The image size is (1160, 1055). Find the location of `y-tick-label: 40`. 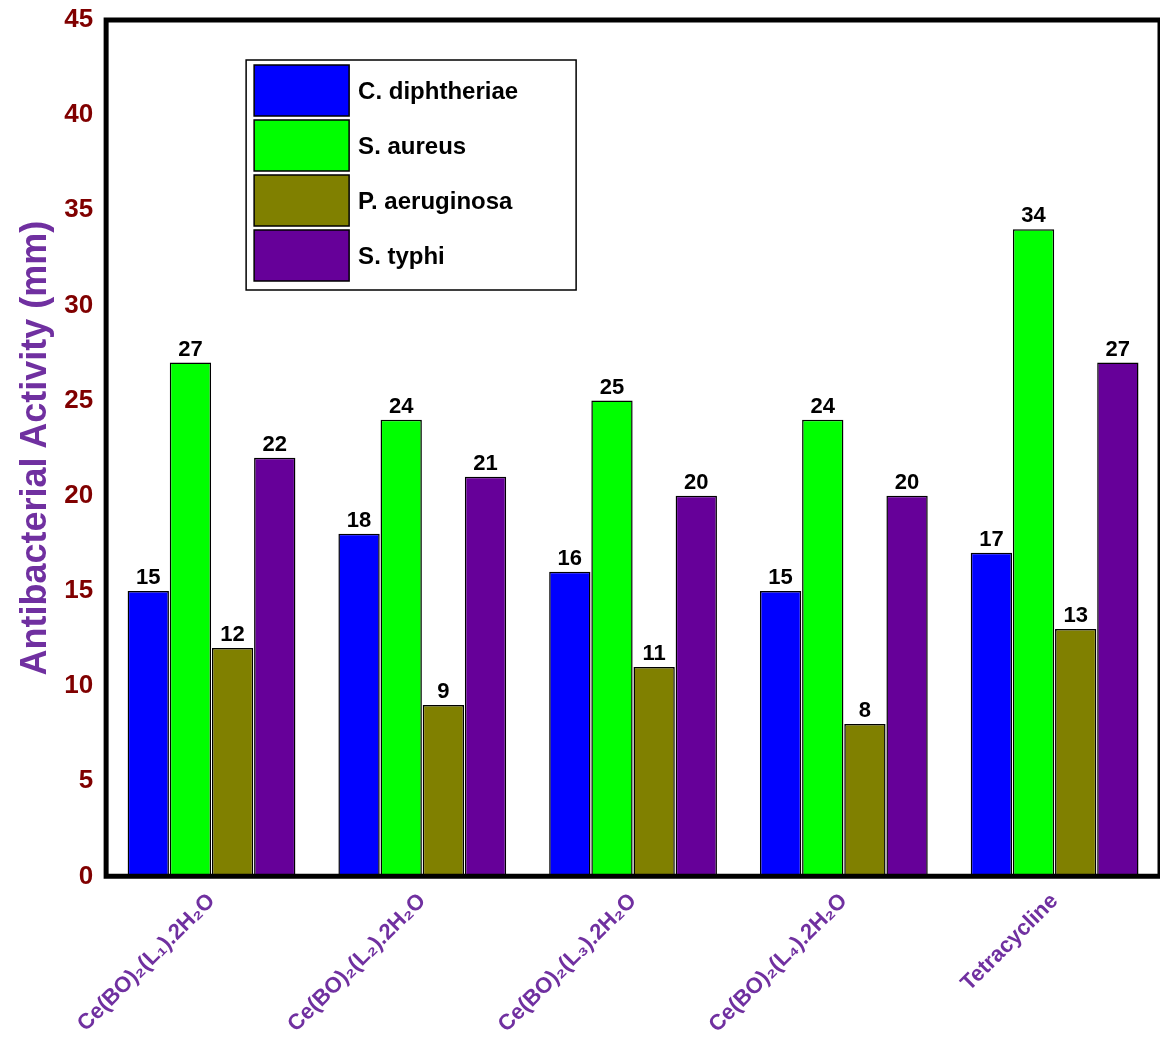

y-tick-label: 40 is located at coordinates (79, 113).